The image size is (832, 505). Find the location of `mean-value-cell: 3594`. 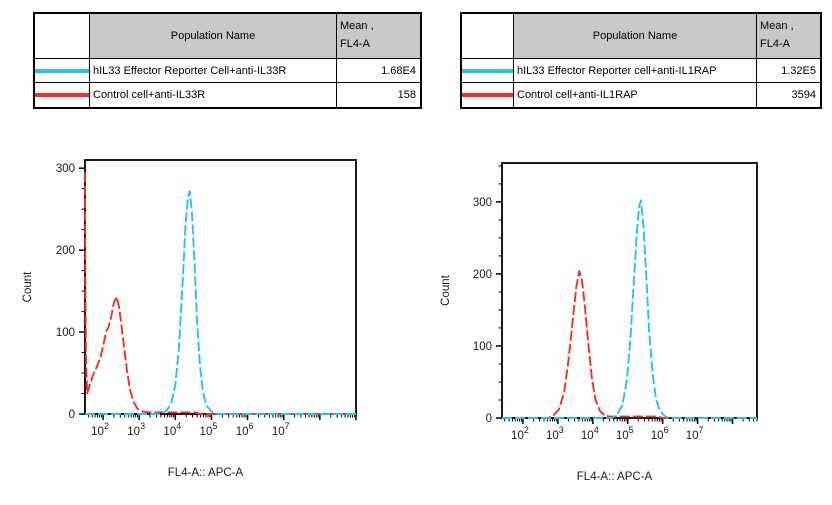

mean-value-cell: 3594 is located at coordinates (803, 95).